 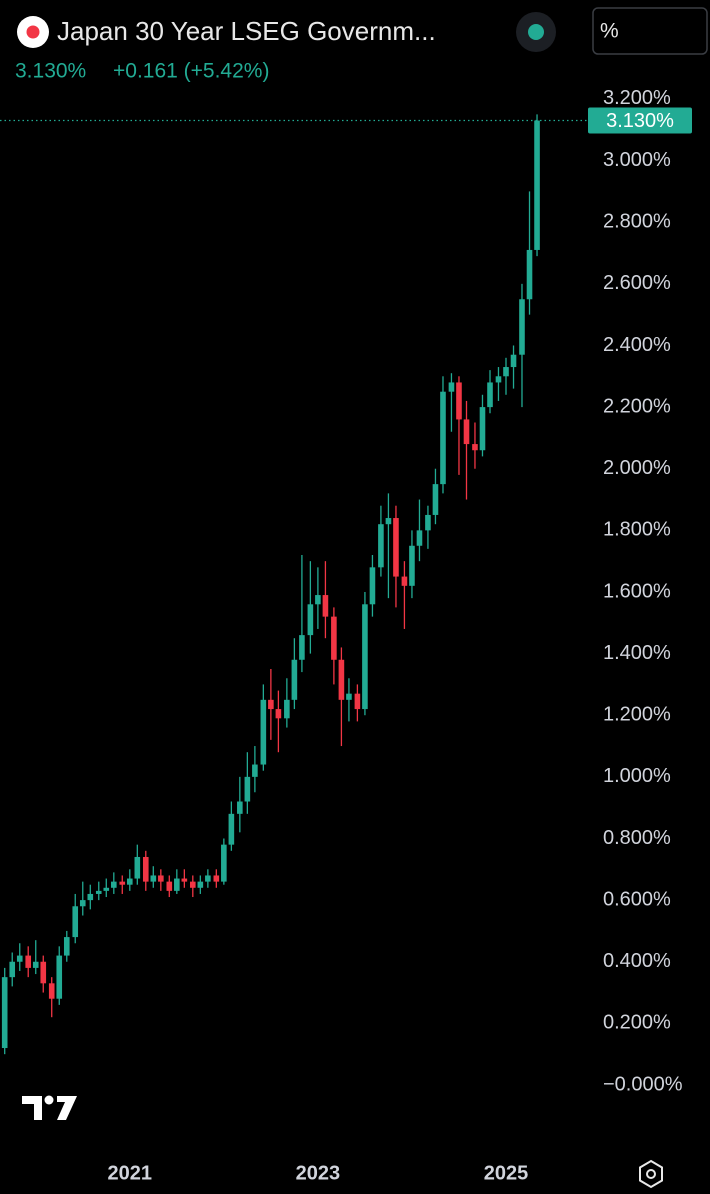 What do you see at coordinates (637, 406) in the screenshot?
I see `y-tick-label: 2.200%` at bounding box center [637, 406].